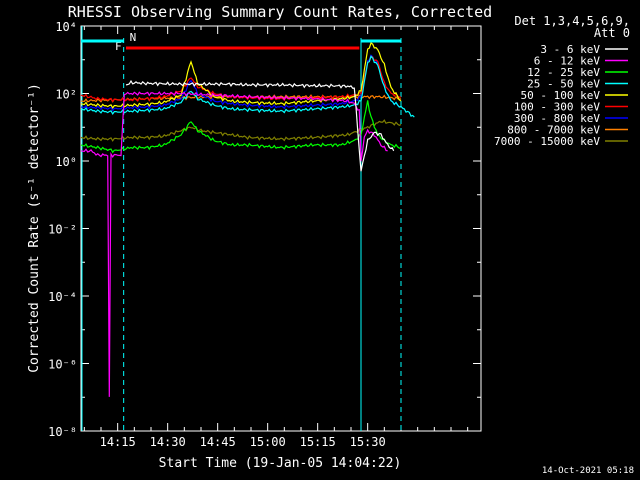 The height and width of the screenshot is (480, 640). I want to click on legend-label: 3 - 6 keV, so click(570, 49).